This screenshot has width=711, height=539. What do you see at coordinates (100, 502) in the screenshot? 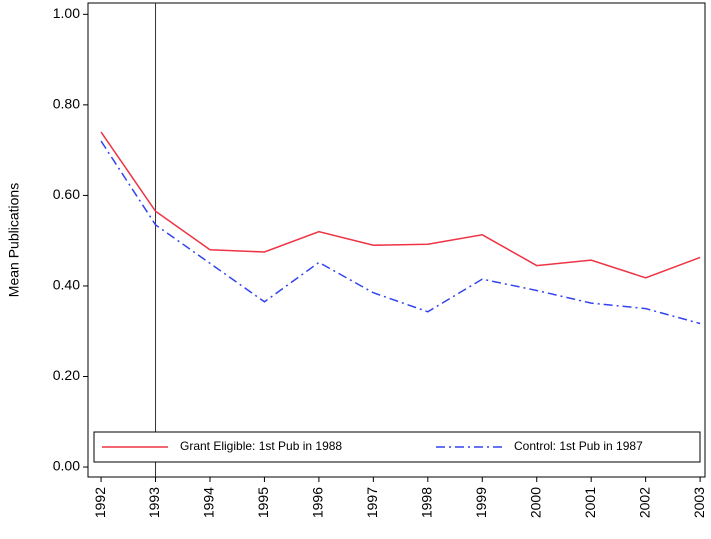
I see `x-tick-label: 1992` at bounding box center [100, 502].